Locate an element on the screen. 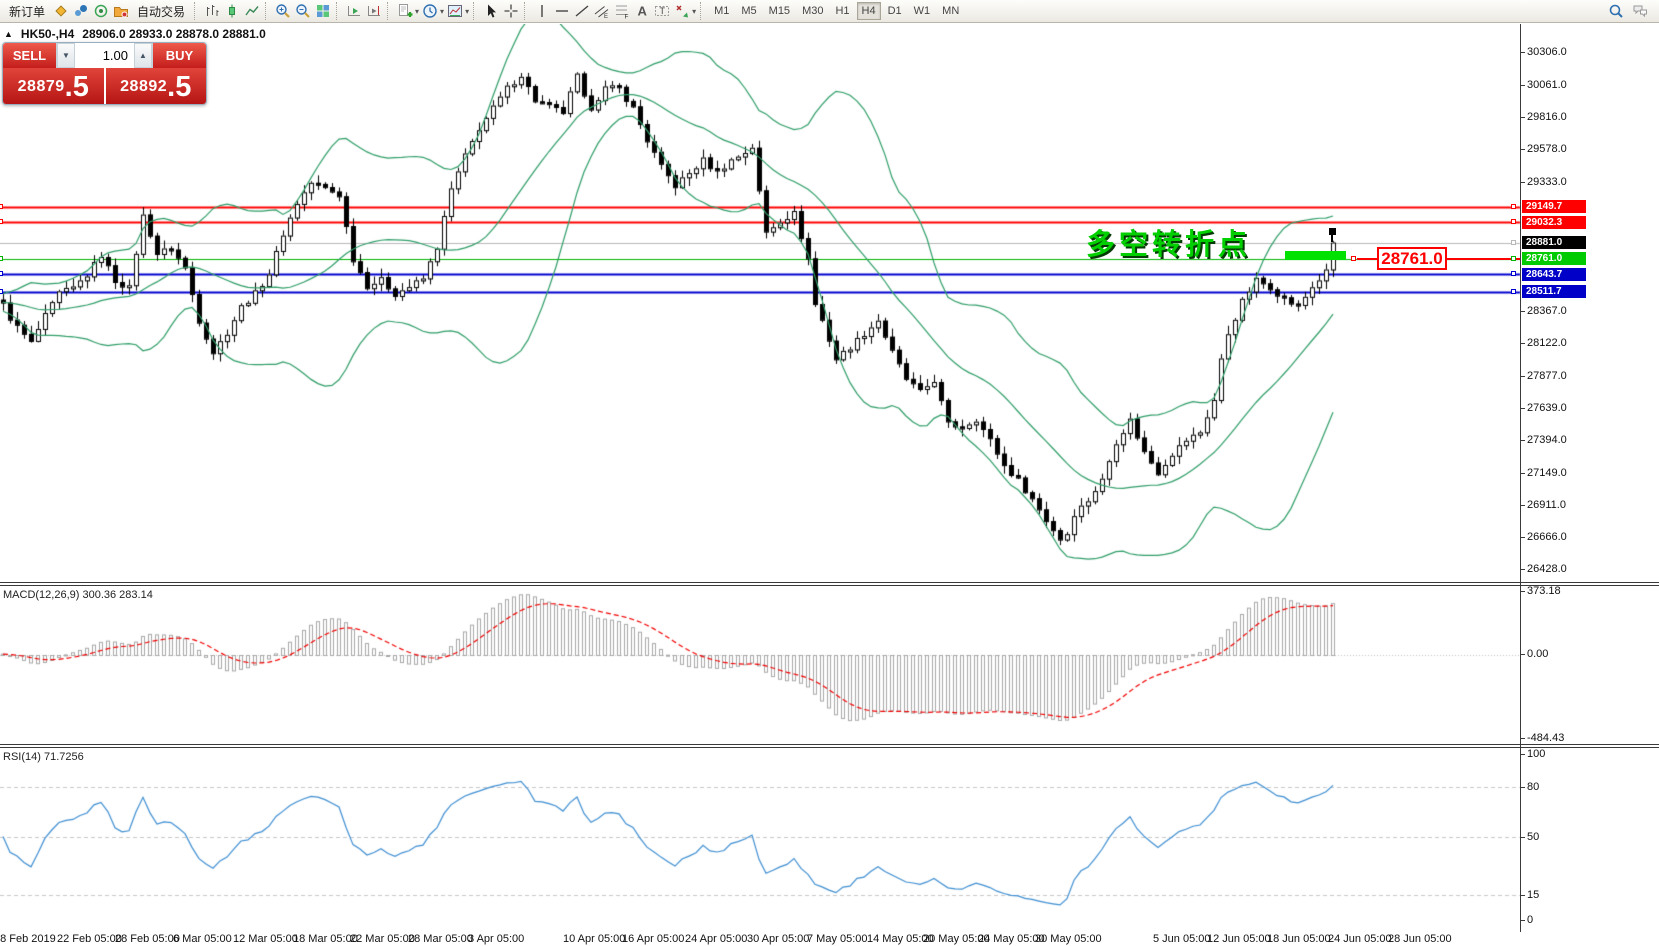 The width and height of the screenshot is (1659, 946). chat-icon is located at coordinates (1640, 11).